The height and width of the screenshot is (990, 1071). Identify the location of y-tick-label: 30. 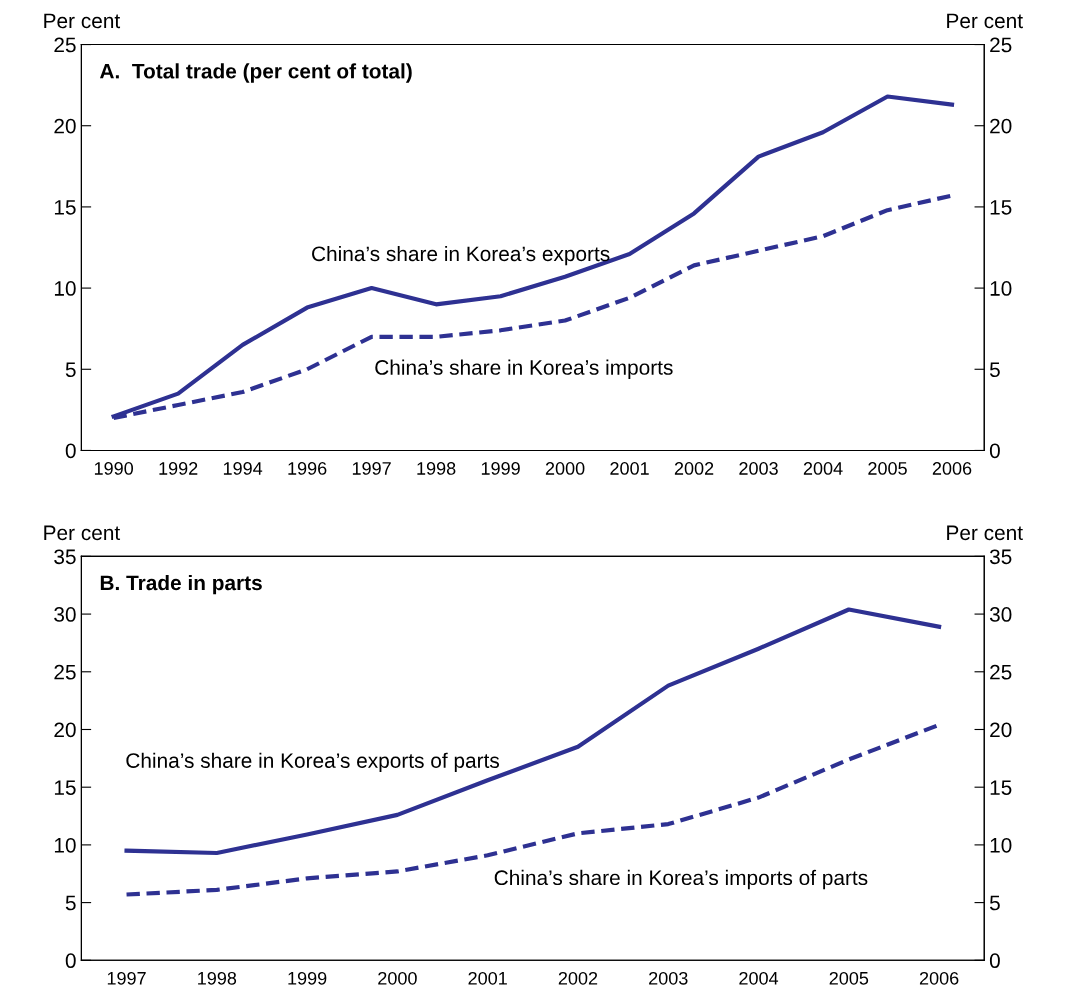
(65, 614).